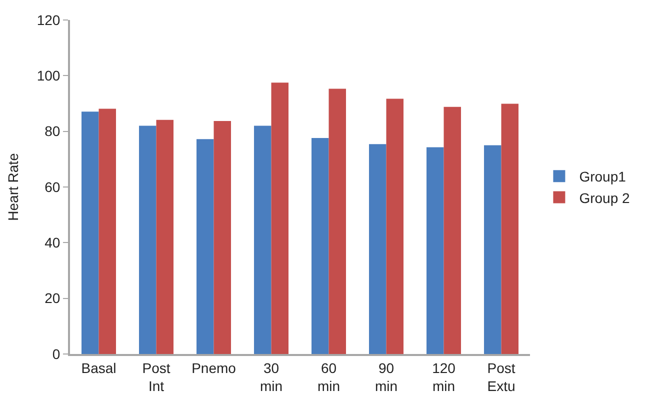  What do you see at coordinates (156, 377) in the screenshot?
I see `x-tick-label: Post Int` at bounding box center [156, 377].